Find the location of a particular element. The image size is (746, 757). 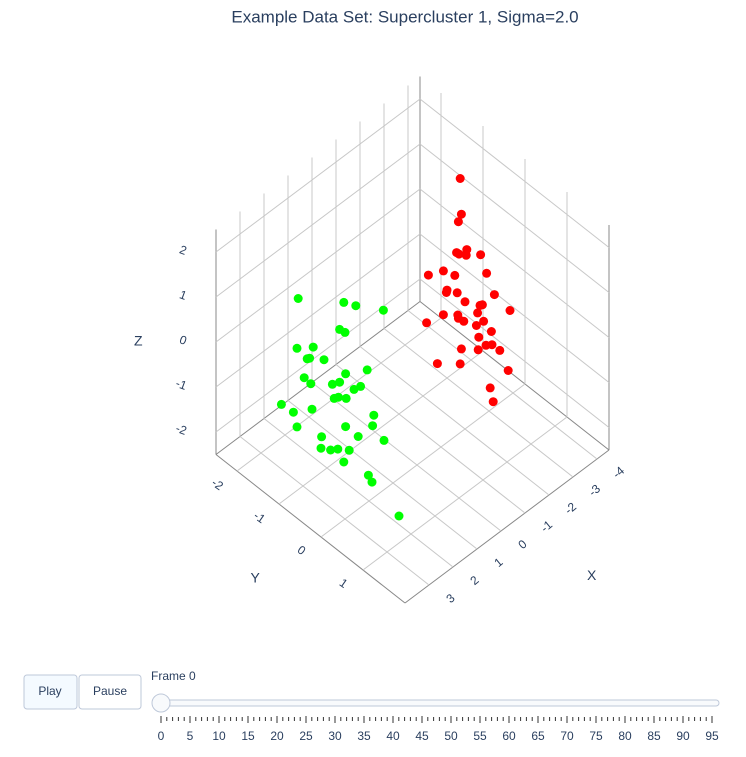

x-tick-label: 3 is located at coordinates (450, 598).